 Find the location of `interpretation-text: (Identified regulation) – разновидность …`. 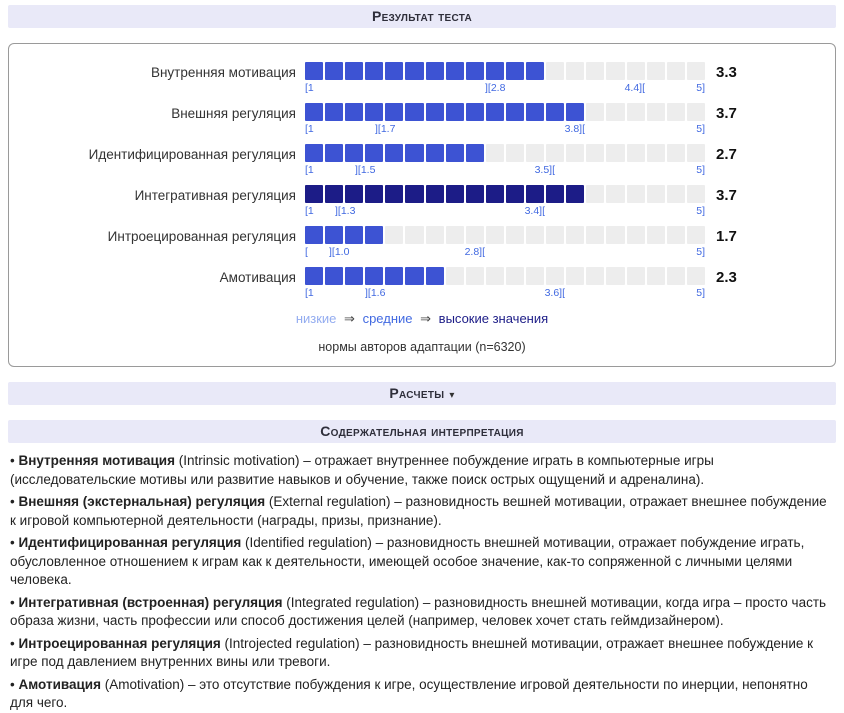

interpretation-text: (Identified regulation) – разновидность … is located at coordinates (407, 561).